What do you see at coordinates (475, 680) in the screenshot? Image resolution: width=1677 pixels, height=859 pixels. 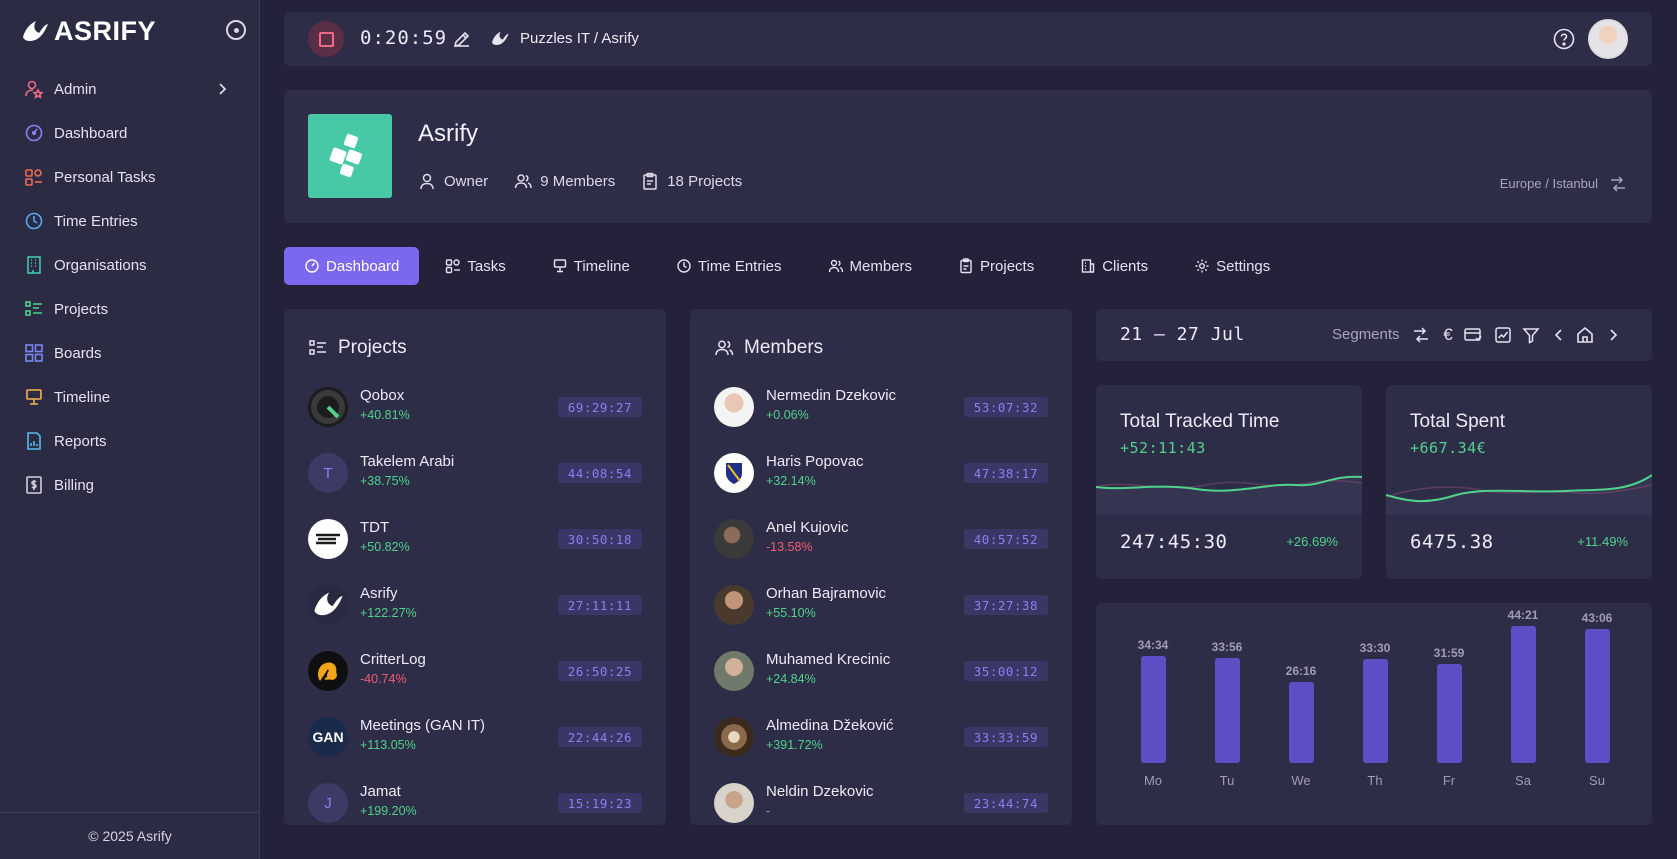 I see `list-item: CritterLog -40.74% 26:50:25` at bounding box center [475, 680].